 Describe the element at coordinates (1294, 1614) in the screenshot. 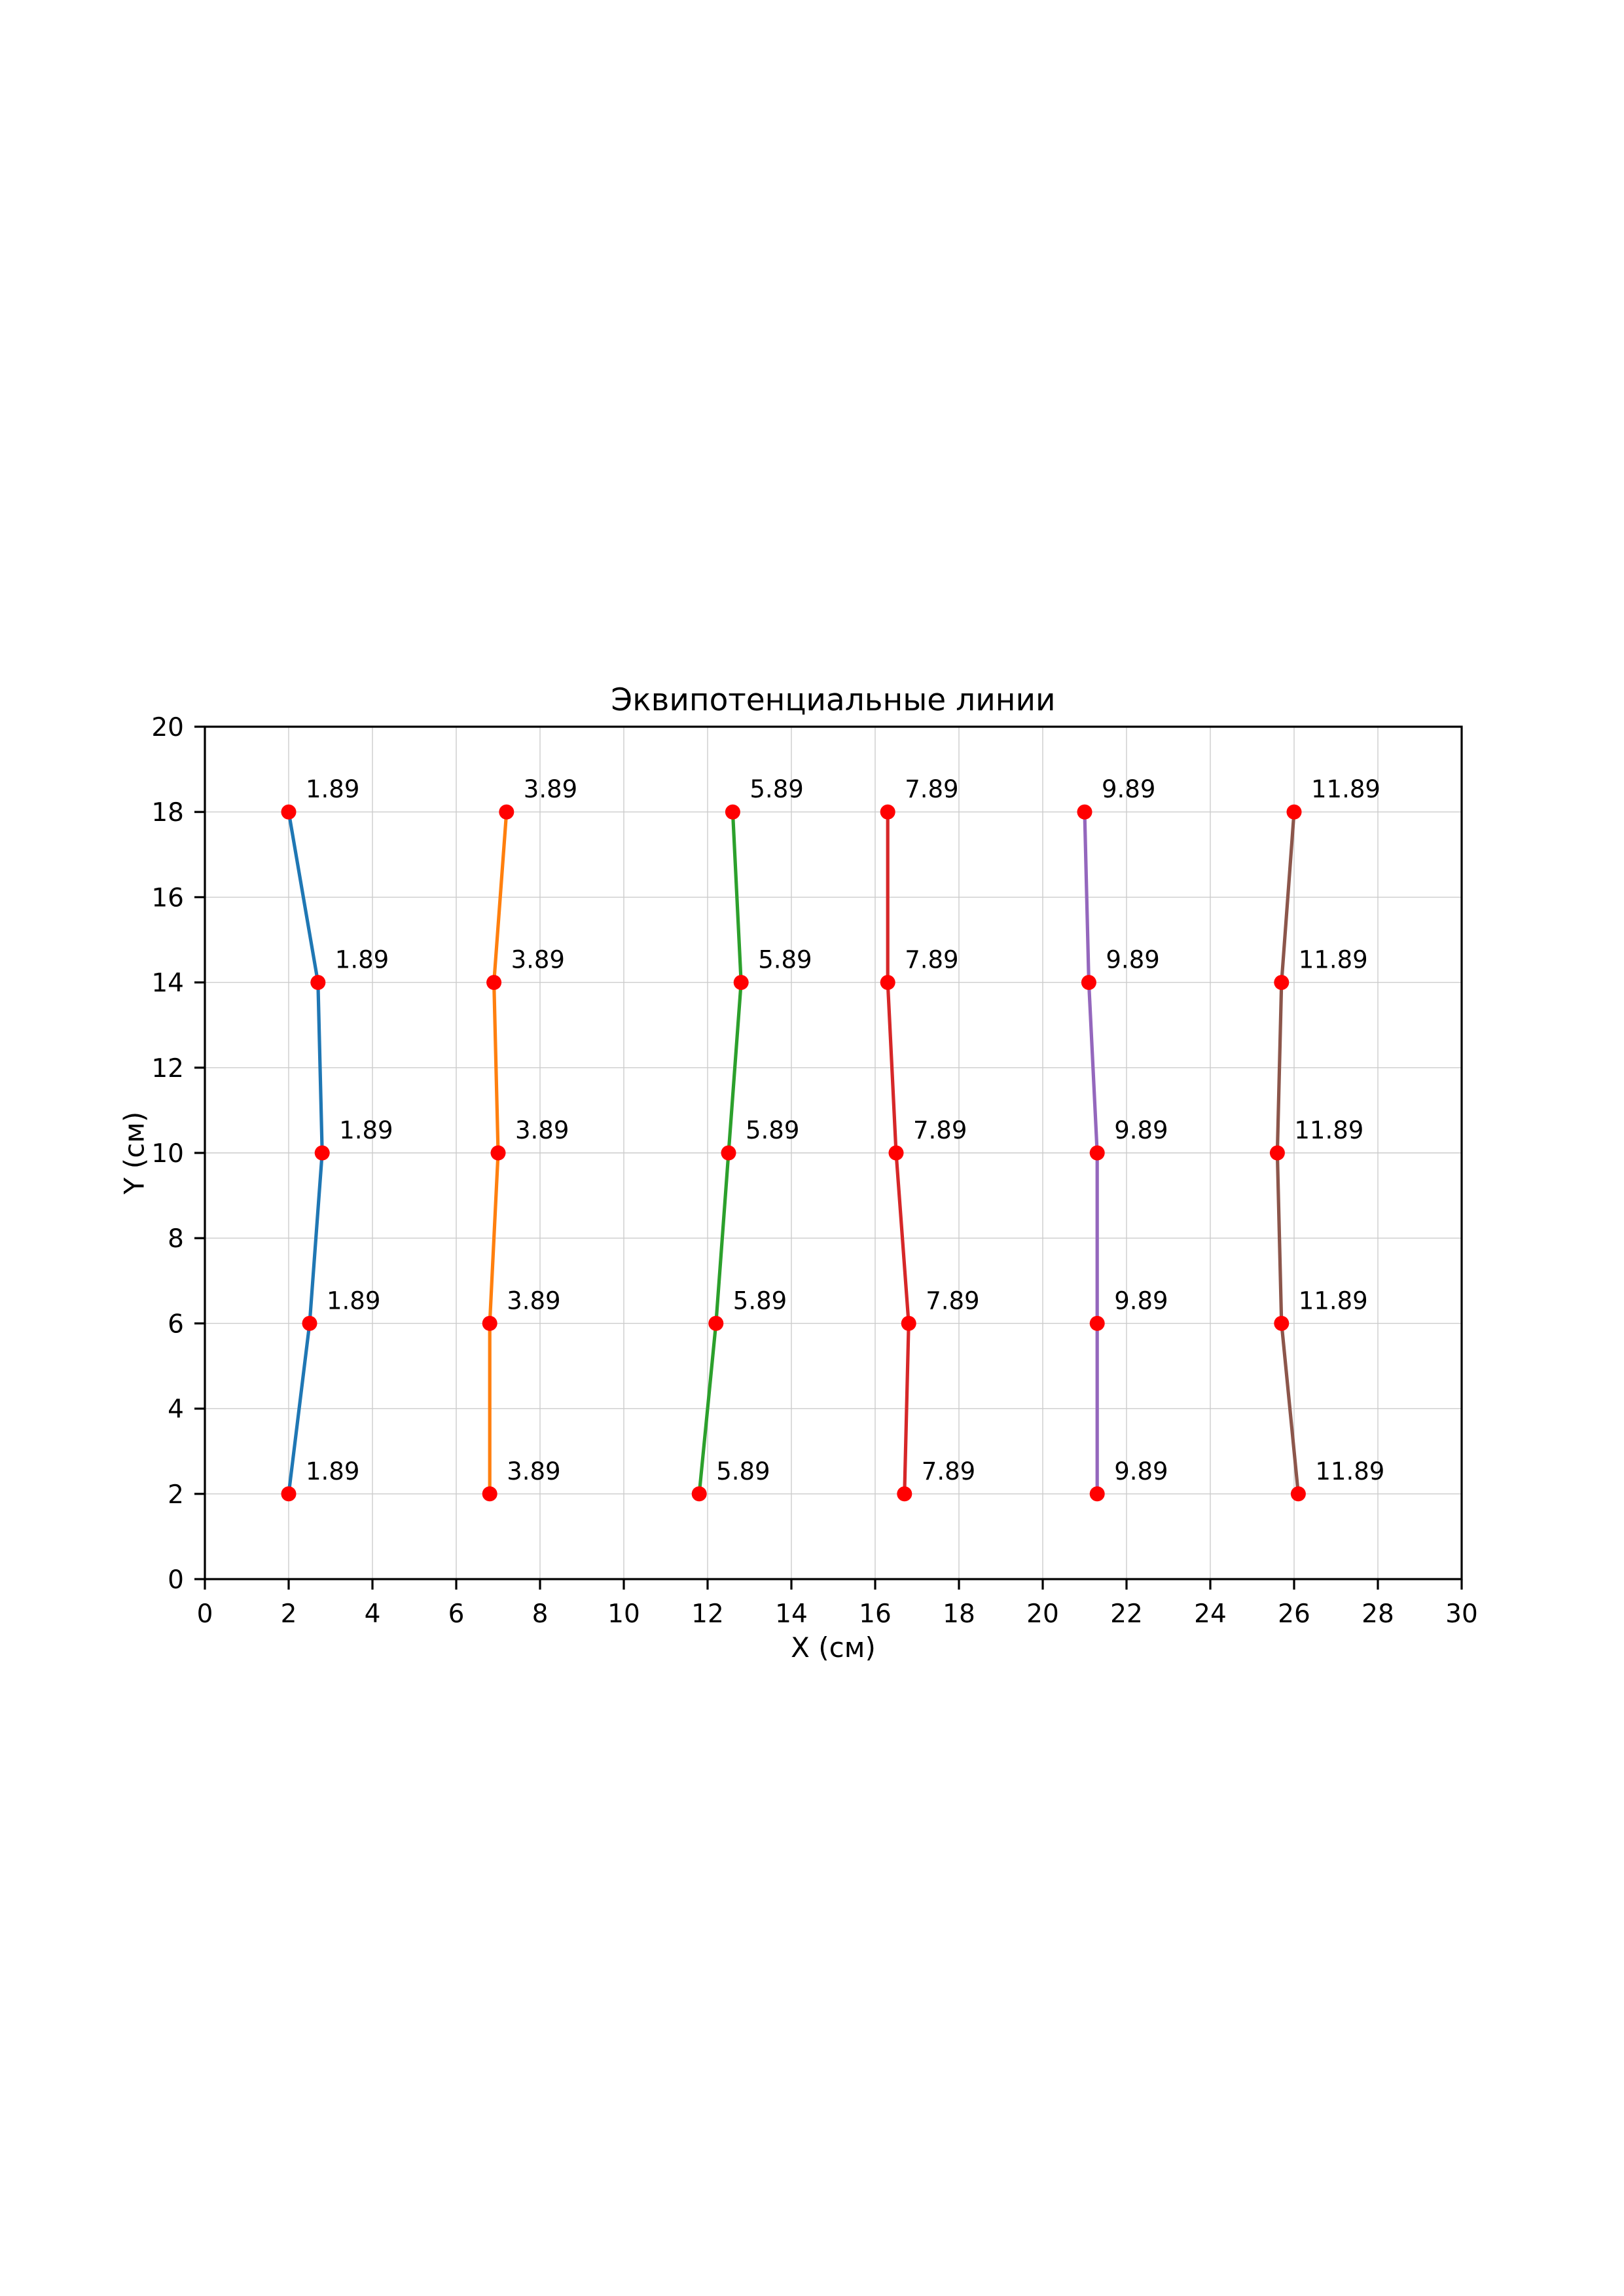

I see `x-tick-label: 26` at that location.